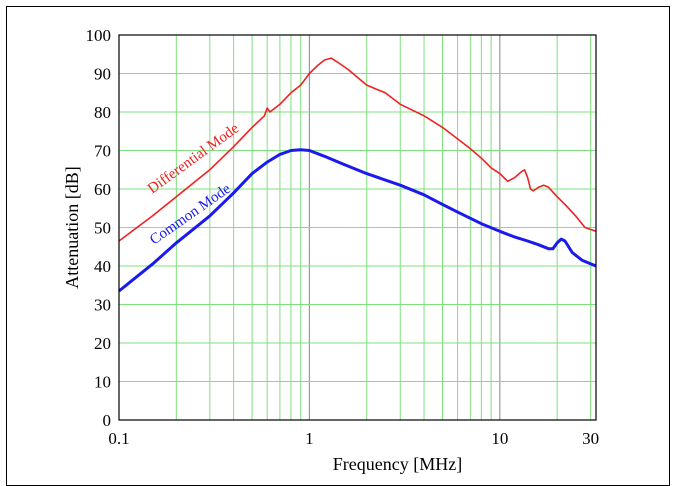 Image resolution: width=676 pixels, height=486 pixels. I want to click on y-tick-label: 30, so click(102, 305).